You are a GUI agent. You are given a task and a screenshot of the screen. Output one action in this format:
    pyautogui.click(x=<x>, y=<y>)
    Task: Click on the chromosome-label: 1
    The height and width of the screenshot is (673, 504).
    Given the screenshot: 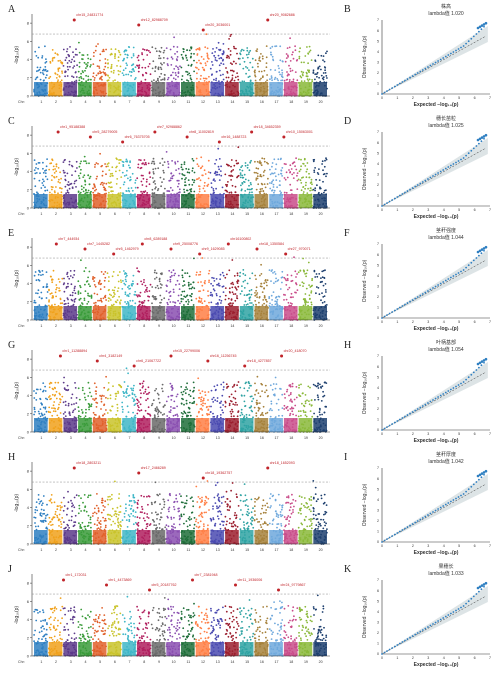 What is the action you would take?
    pyautogui.click(x=41, y=438)
    